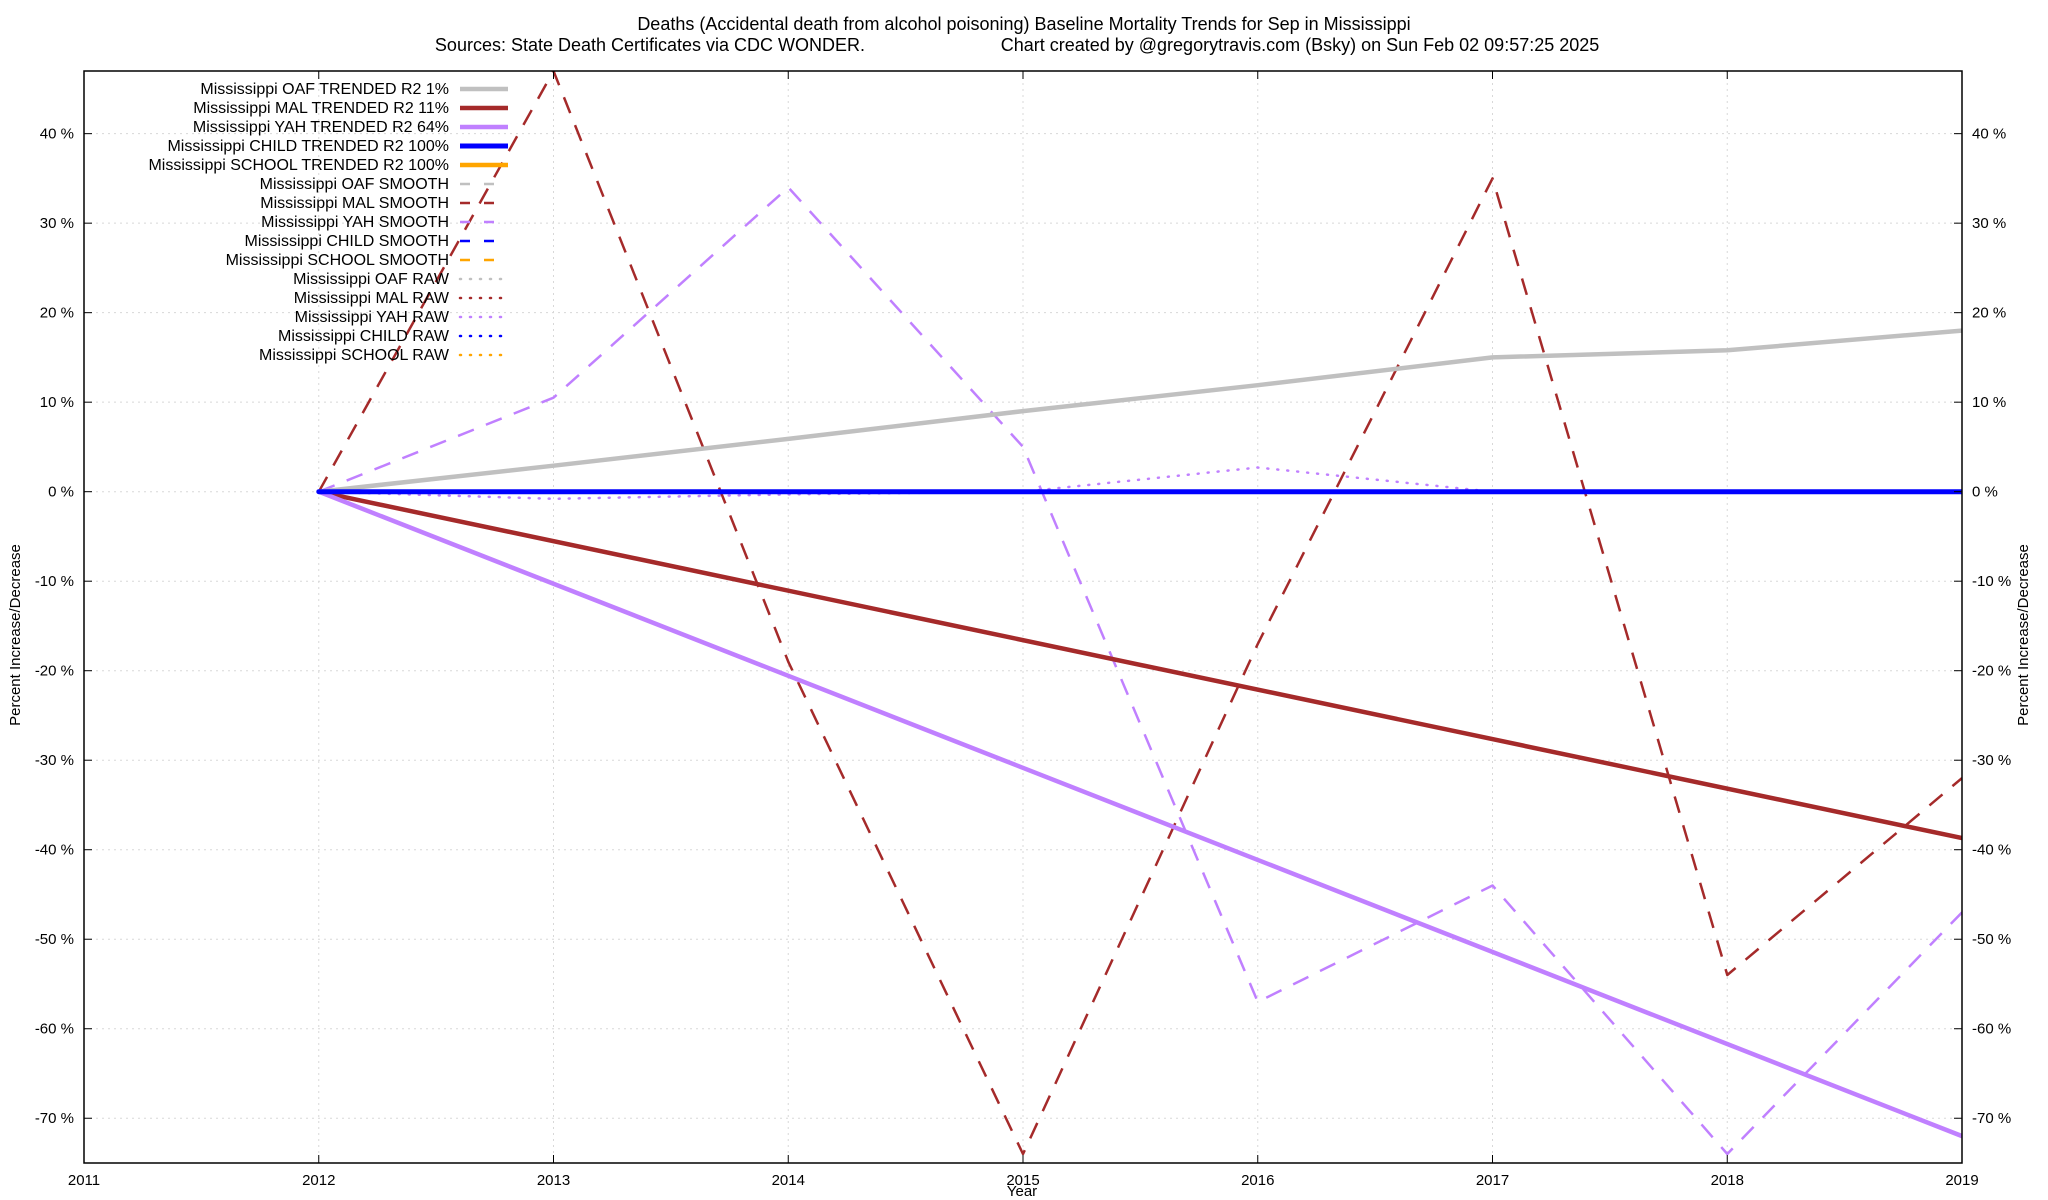 The image size is (2048, 1200). Describe the element at coordinates (1257, 1180) in the screenshot. I see `x-tick-label: 2016` at that location.